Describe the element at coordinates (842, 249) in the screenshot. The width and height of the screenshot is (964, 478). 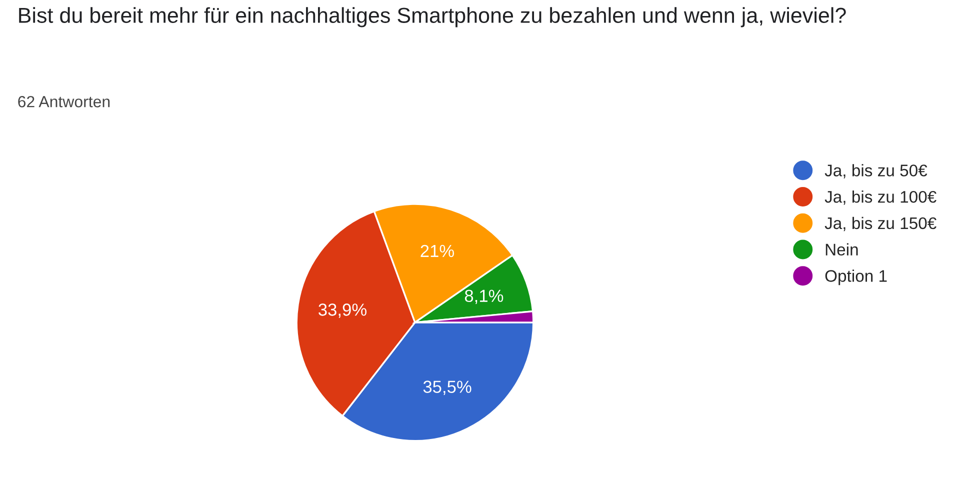
I see `legend-label: Nein` at that location.